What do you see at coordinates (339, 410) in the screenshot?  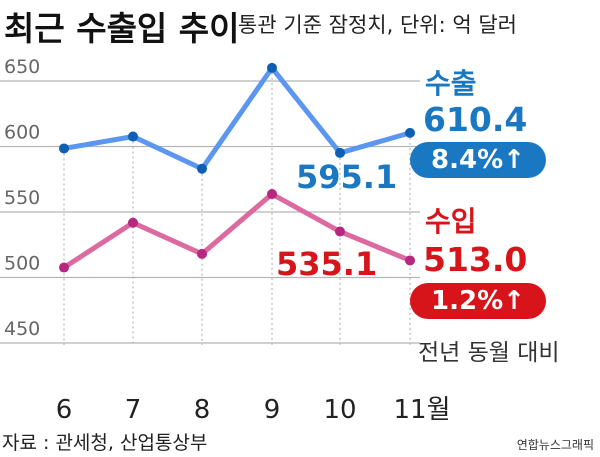 I see `x-tick-label: 10` at bounding box center [339, 410].